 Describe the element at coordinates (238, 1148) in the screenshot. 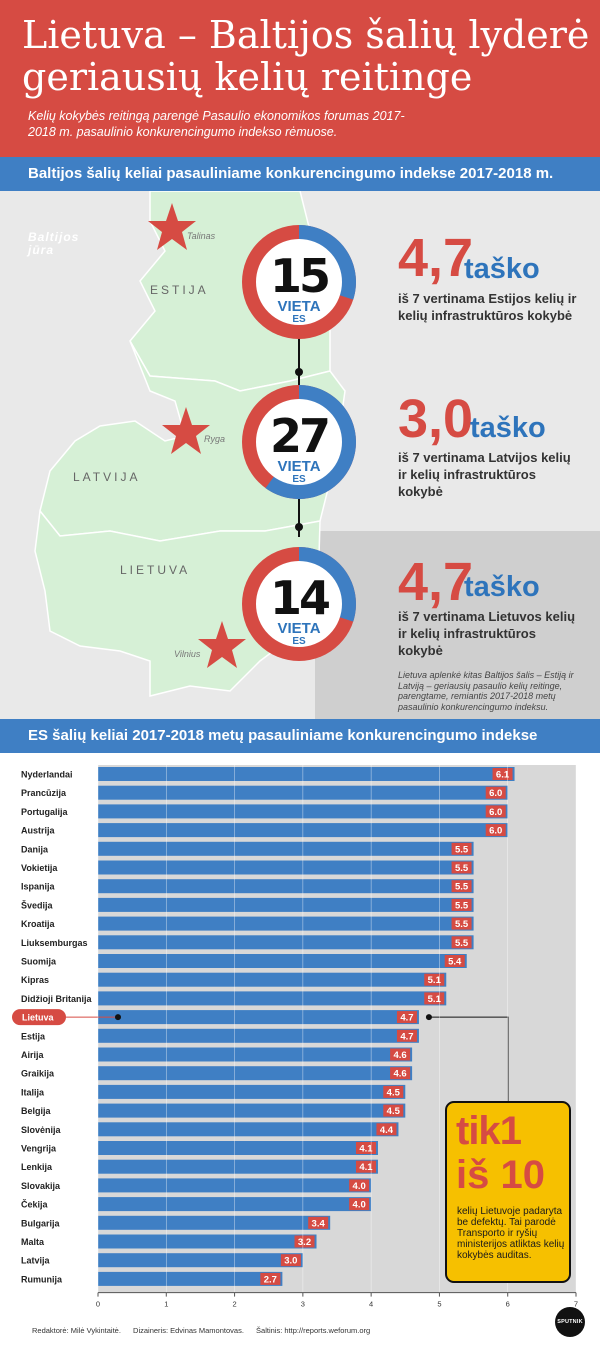

I see `bar-Vengrija` at that location.